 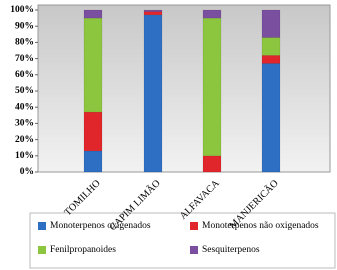 What do you see at coordinates (24, 75) in the screenshot?
I see `y-tick-label: 60%` at bounding box center [24, 75].